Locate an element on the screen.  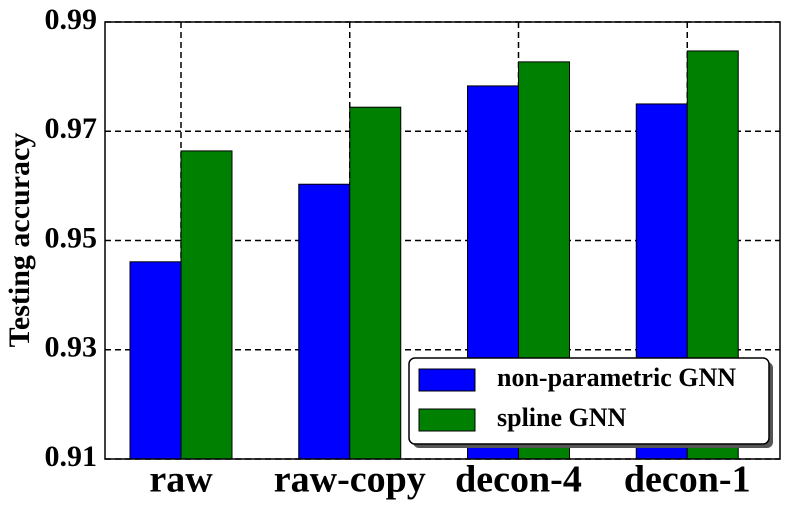
y-tick-label: 0.97 is located at coordinates (71, 128).